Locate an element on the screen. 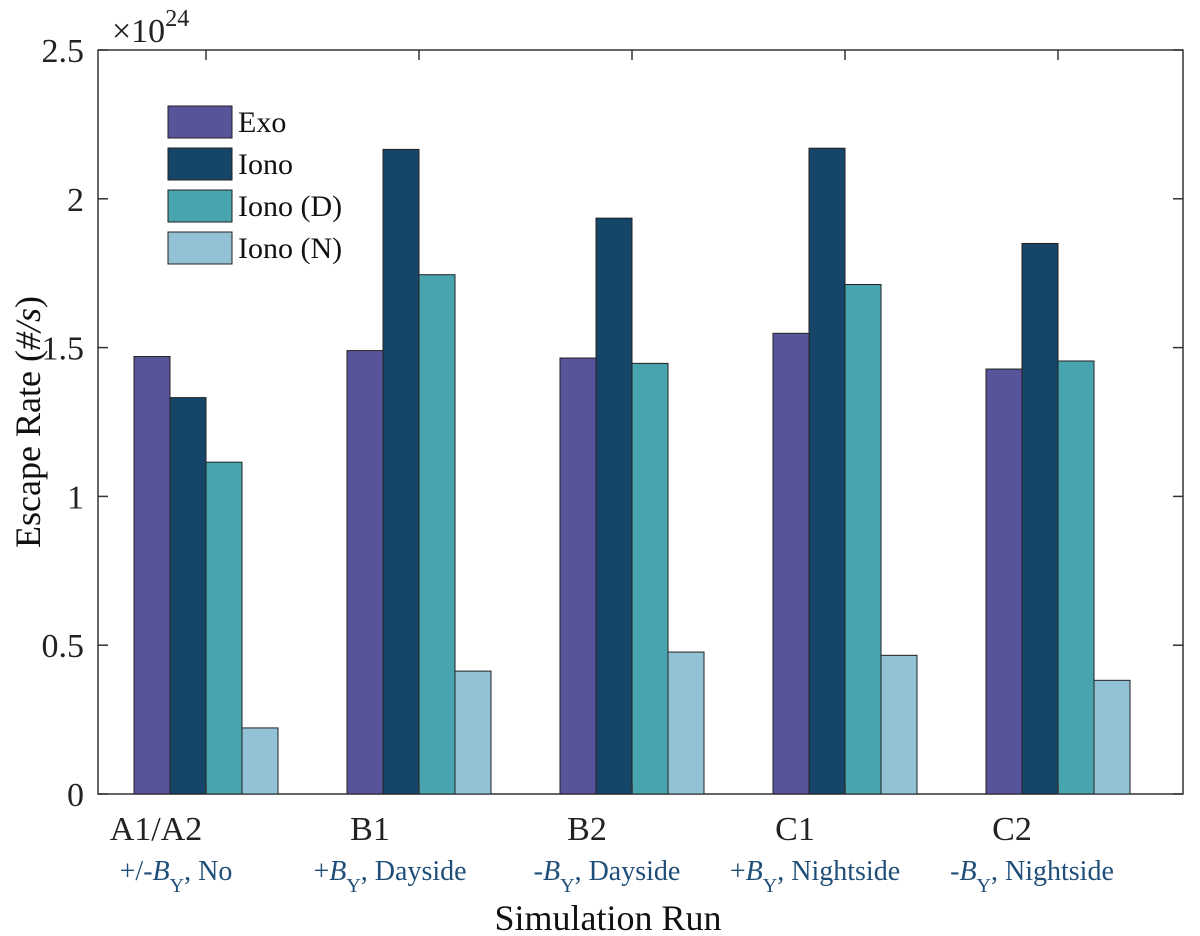 This screenshot has height=936, width=1200. bar-exo-a1-a2 is located at coordinates (152, 575).